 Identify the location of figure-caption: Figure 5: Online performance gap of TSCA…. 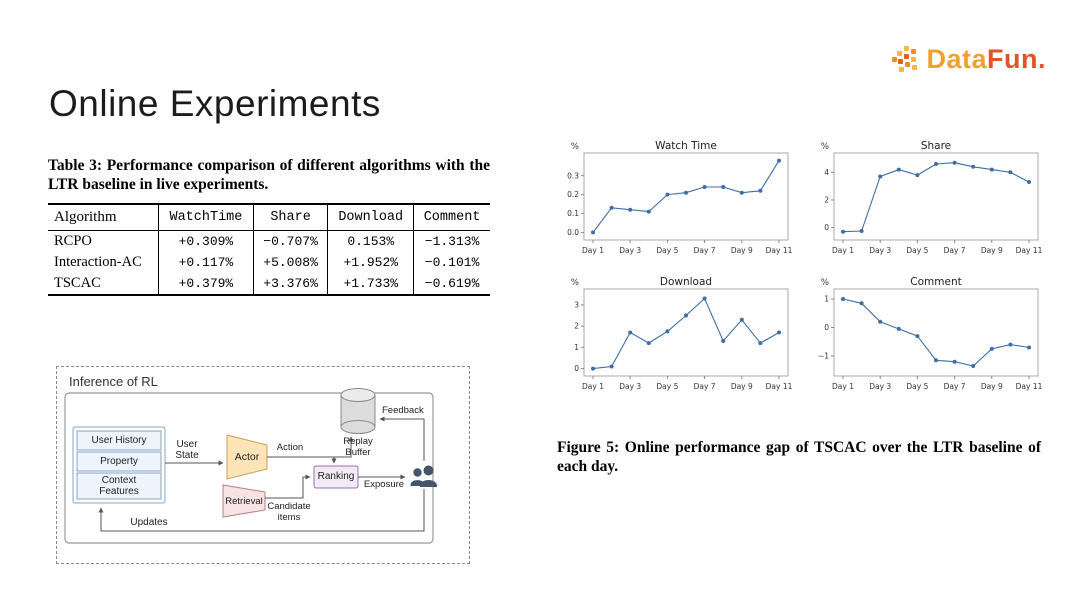
(799, 457).